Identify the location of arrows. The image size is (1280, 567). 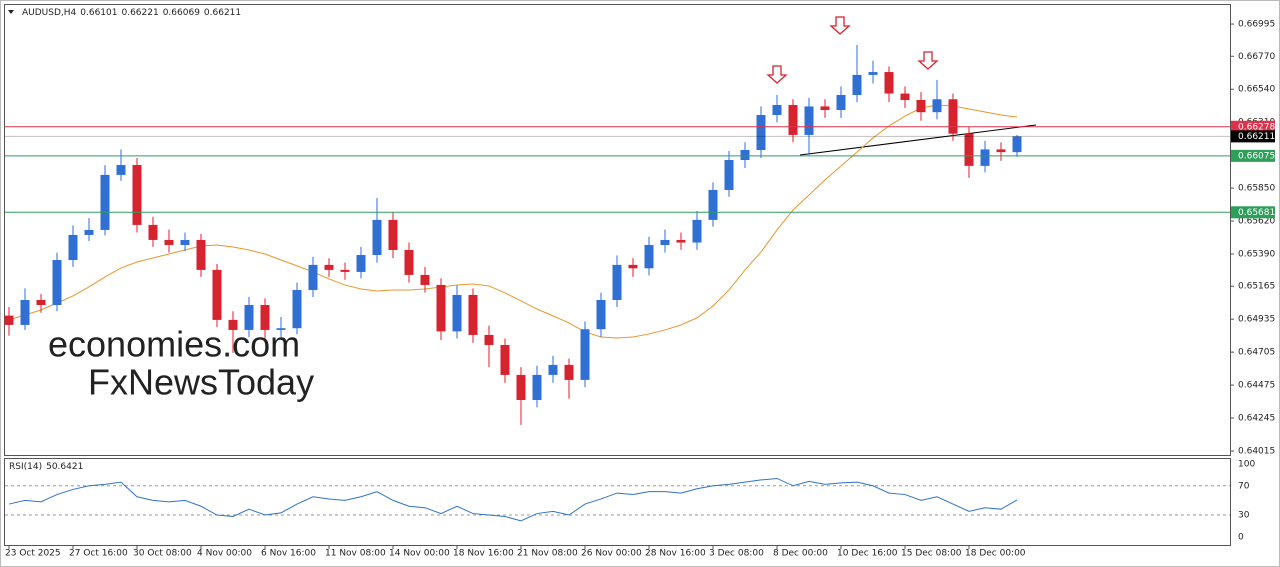
(852, 50).